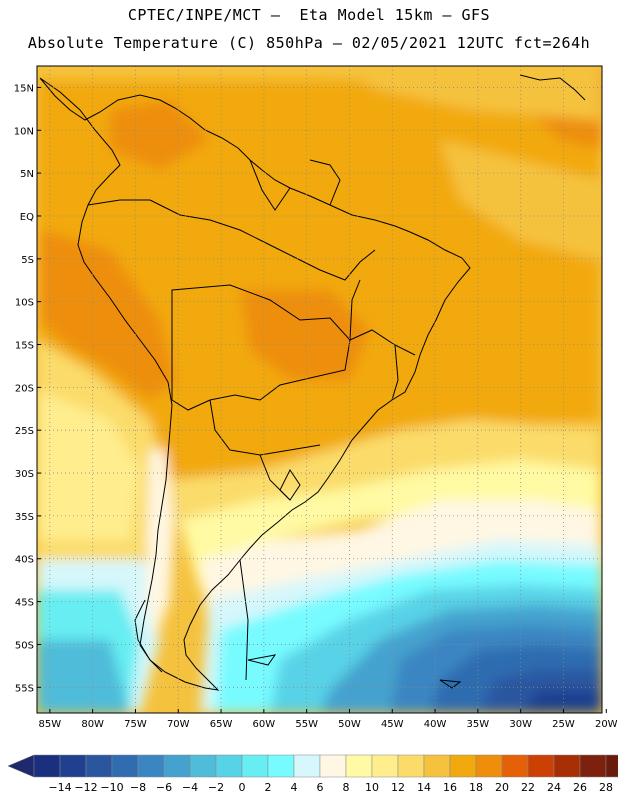 This screenshot has width=618, height=800. Describe the element at coordinates (346, 787) in the screenshot. I see `colorbar-label: 8` at that location.